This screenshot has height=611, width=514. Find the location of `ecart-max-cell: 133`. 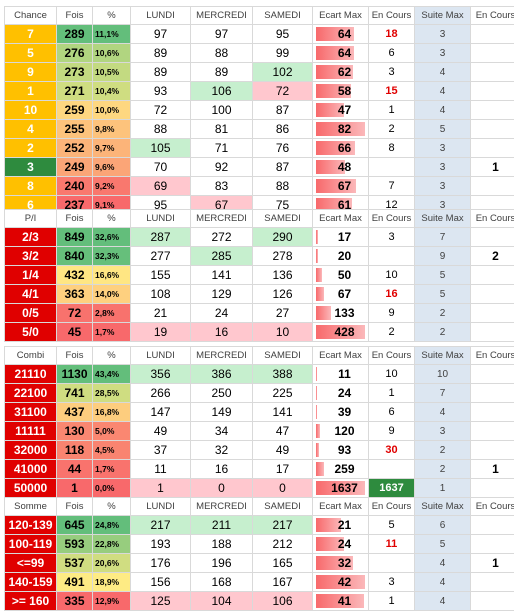

ecart-max-cell: 133 is located at coordinates (341, 313).